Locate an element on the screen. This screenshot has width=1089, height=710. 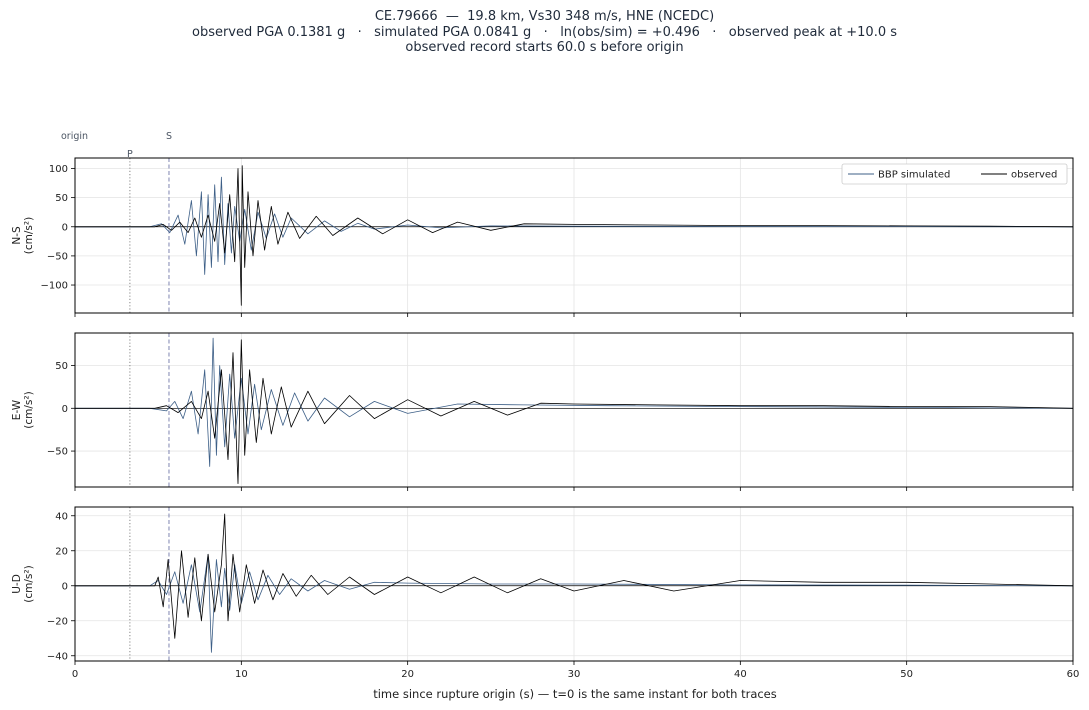
y-tick-label: −20 is located at coordinates (57, 621).